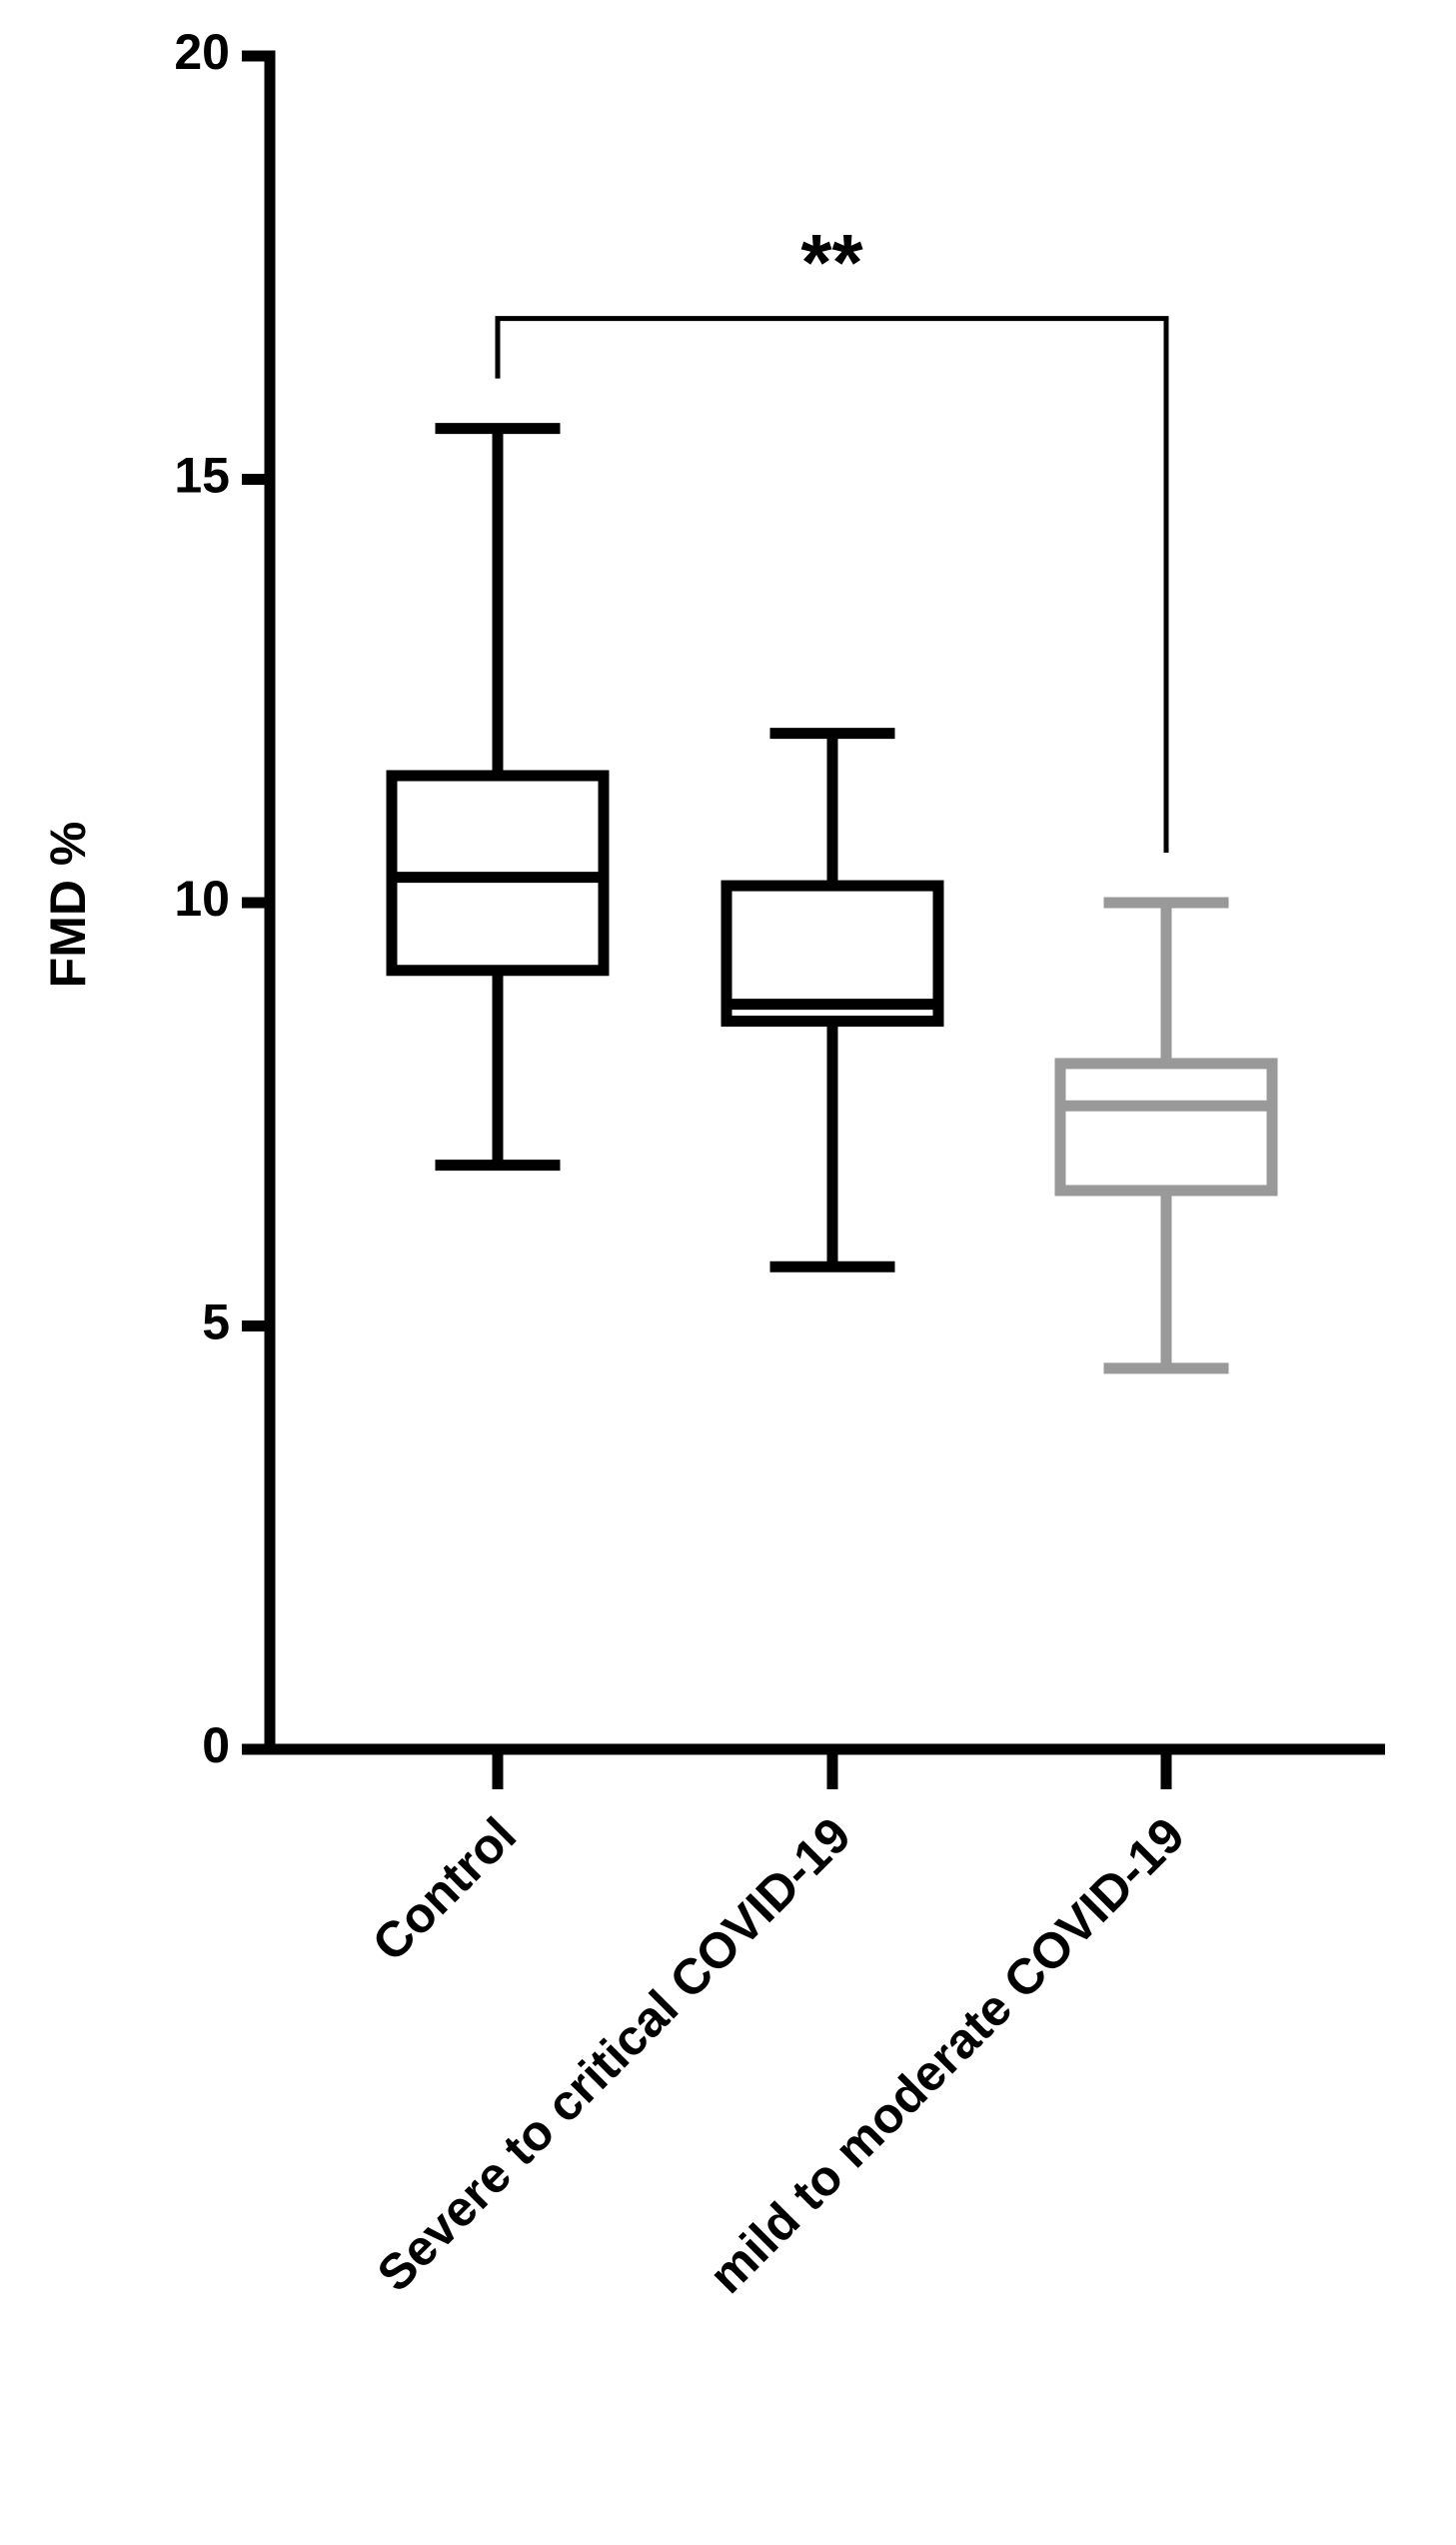 The height and width of the screenshot is (2545, 1456). What do you see at coordinates (202, 476) in the screenshot?
I see `y-tick-label: 15` at bounding box center [202, 476].